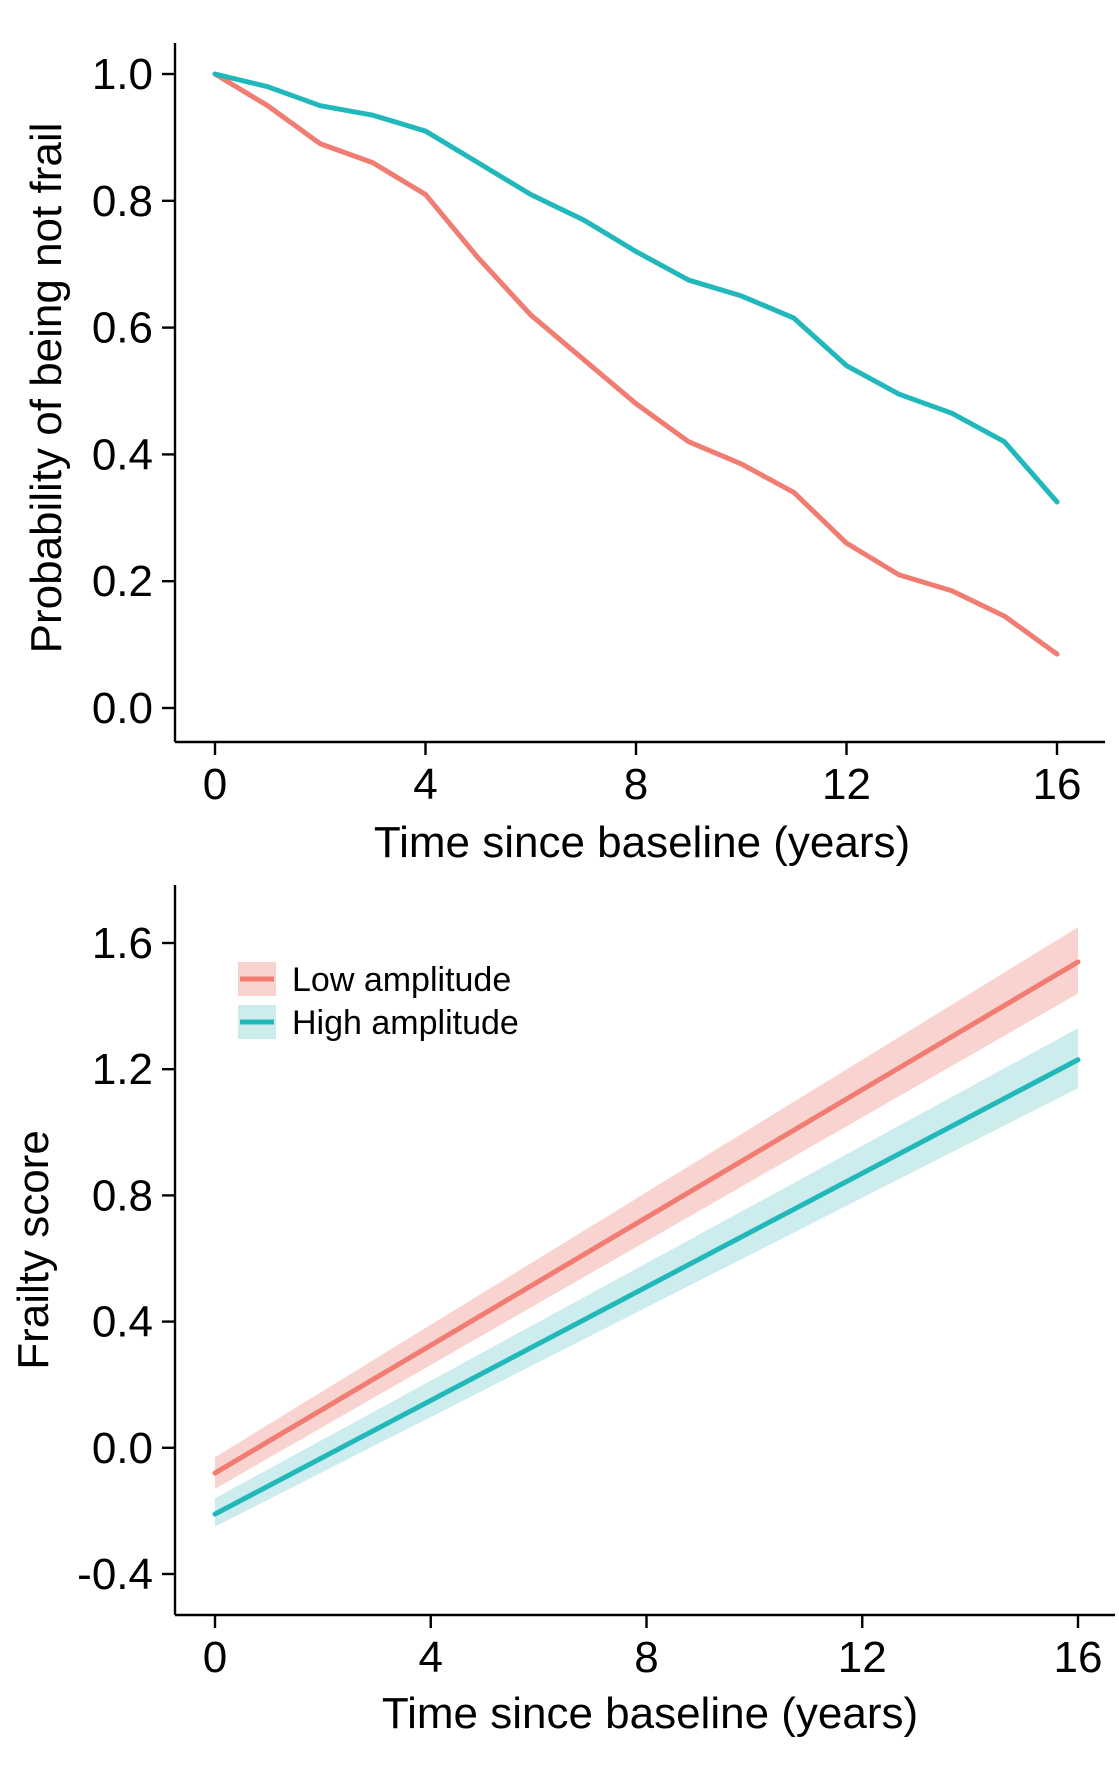 The height and width of the screenshot is (1769, 1119). What do you see at coordinates (122, 1195) in the screenshot?
I see `frailty-y-tick-label: 0.8` at bounding box center [122, 1195].